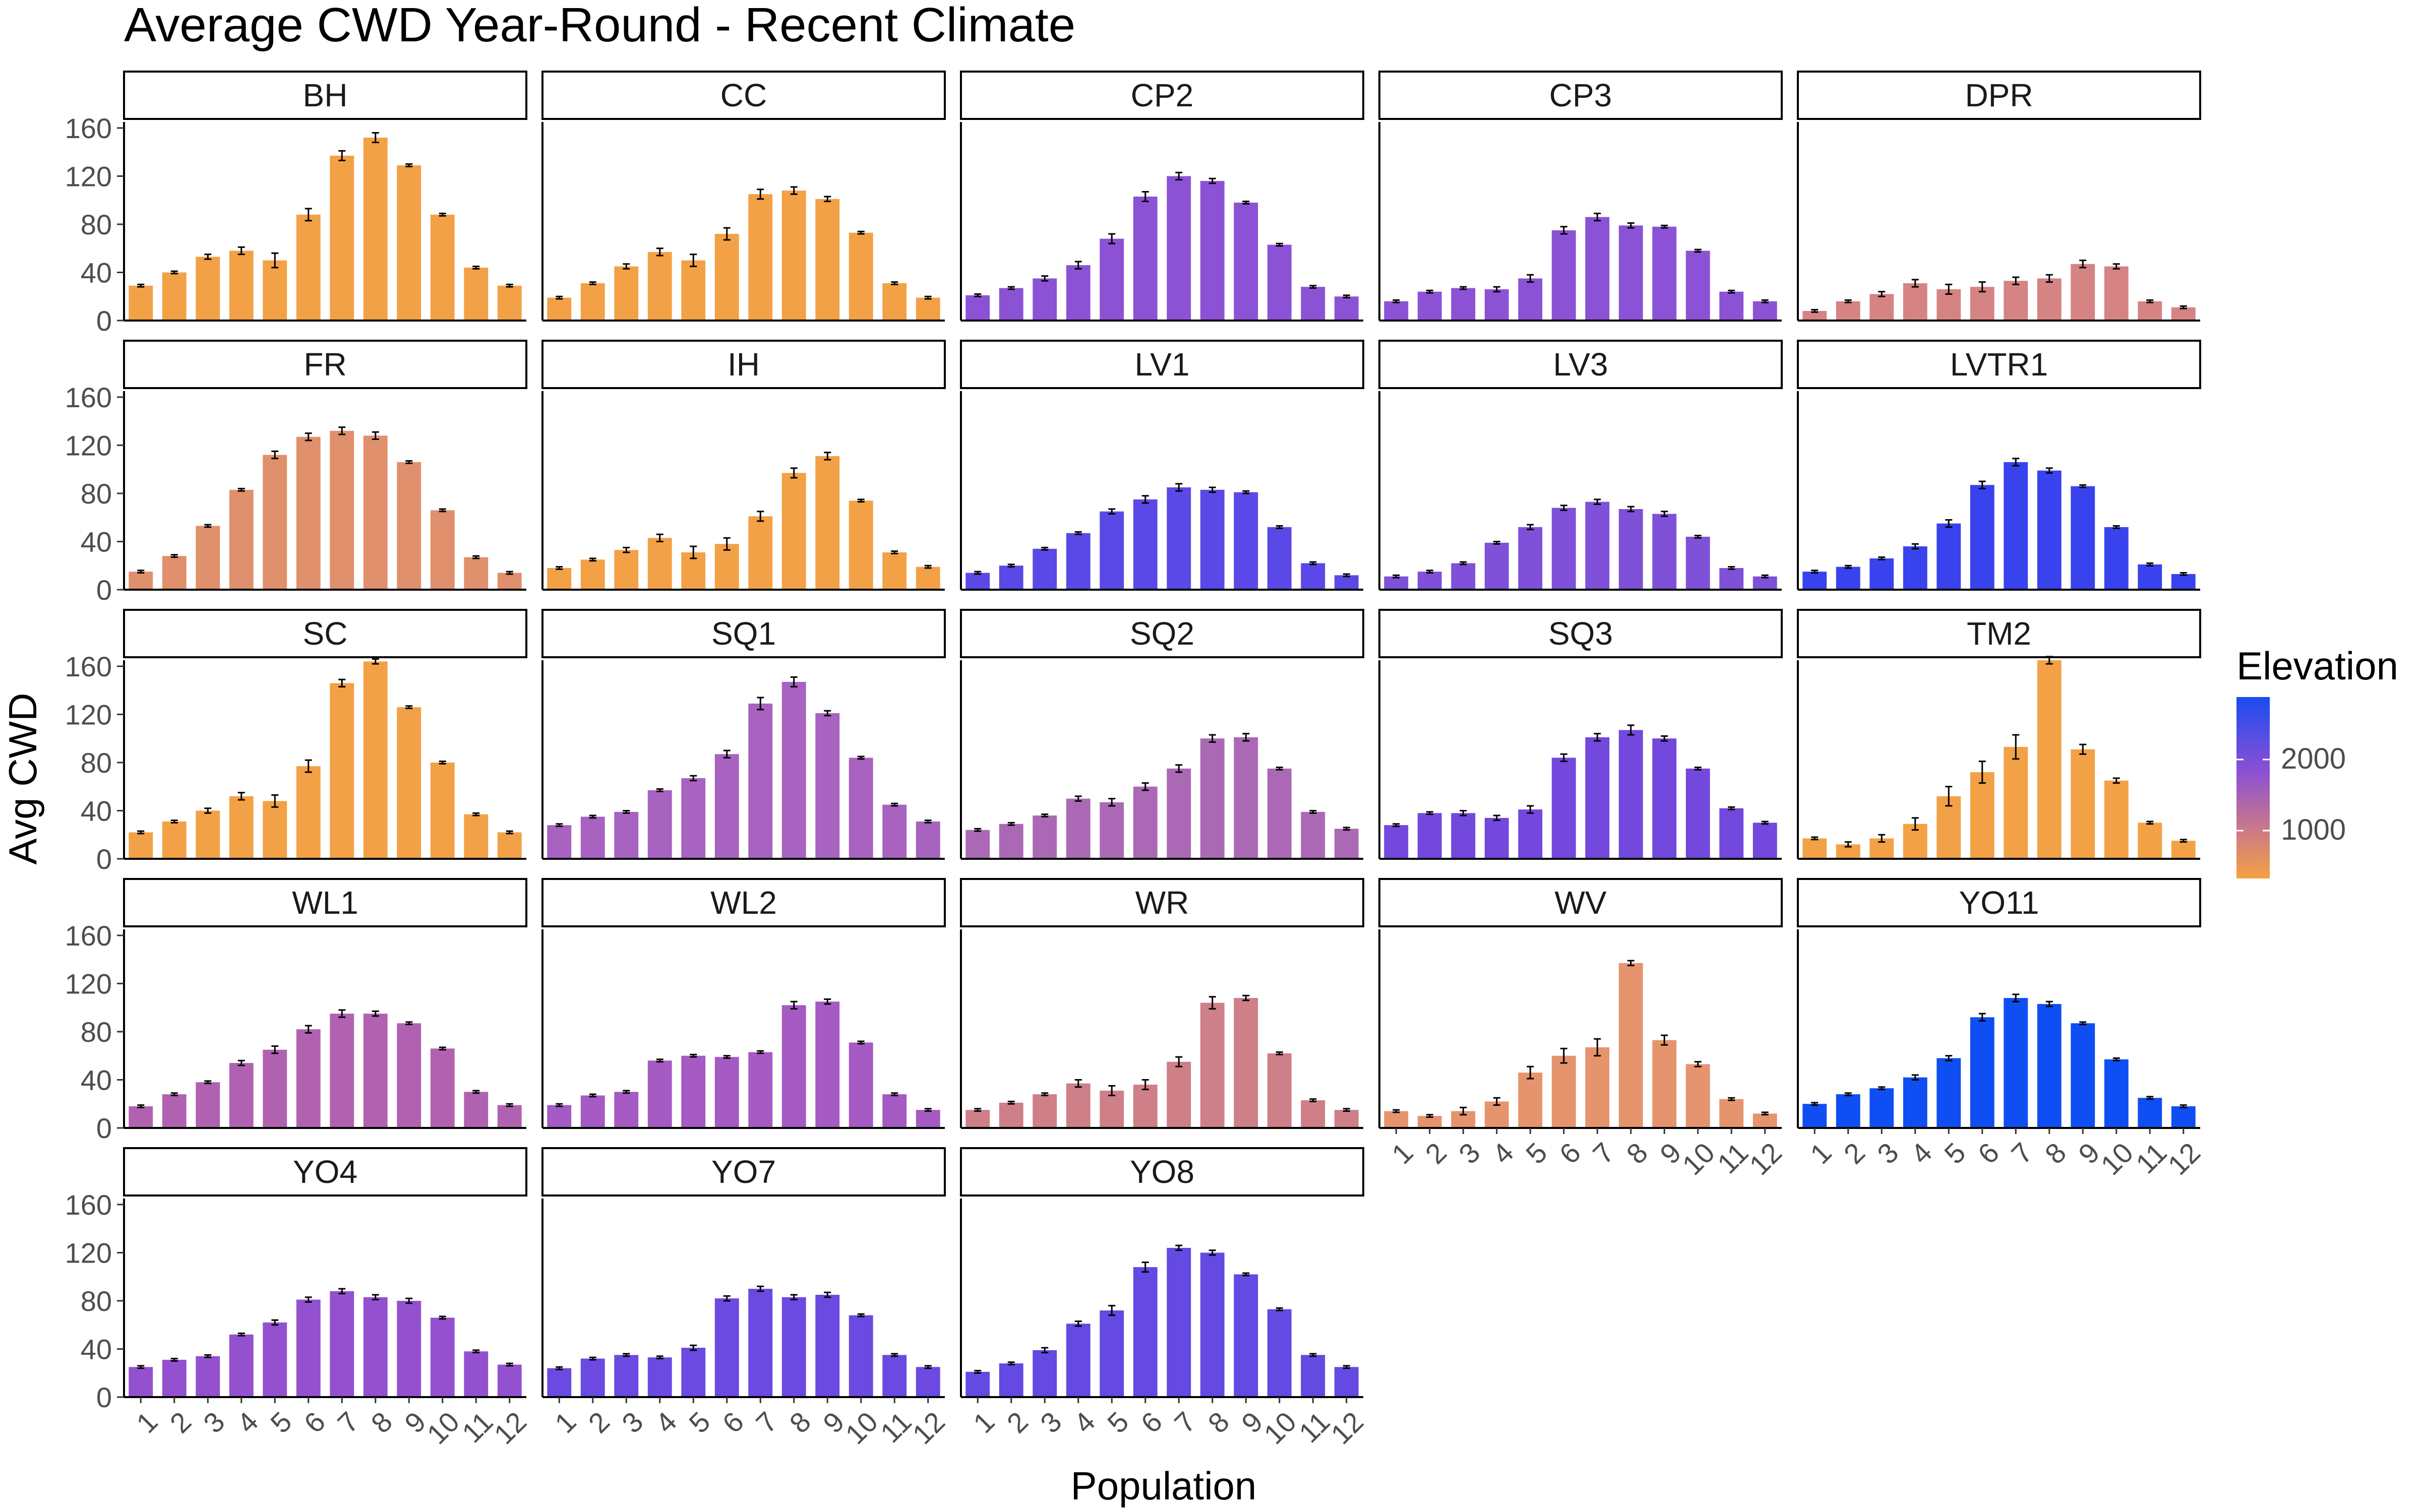 This screenshot has height=1512, width=2420. Describe the element at coordinates (1637, 1153) in the screenshot. I see `x-tick-label: 8` at that location.